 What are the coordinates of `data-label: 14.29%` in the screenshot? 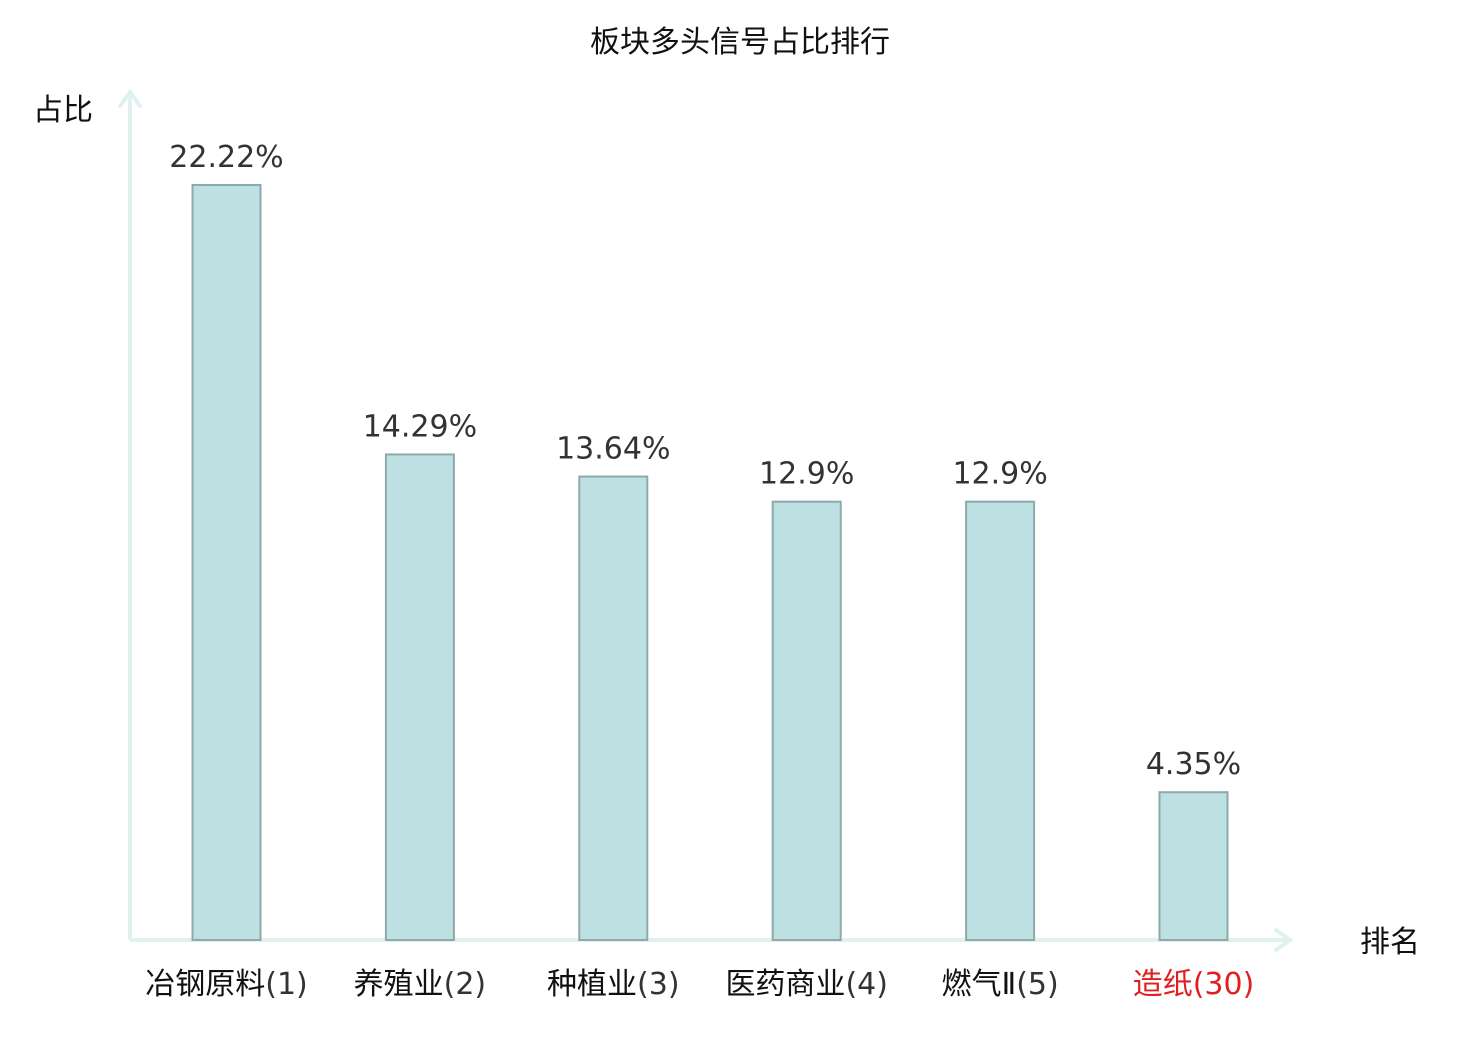 It's located at (420, 426).